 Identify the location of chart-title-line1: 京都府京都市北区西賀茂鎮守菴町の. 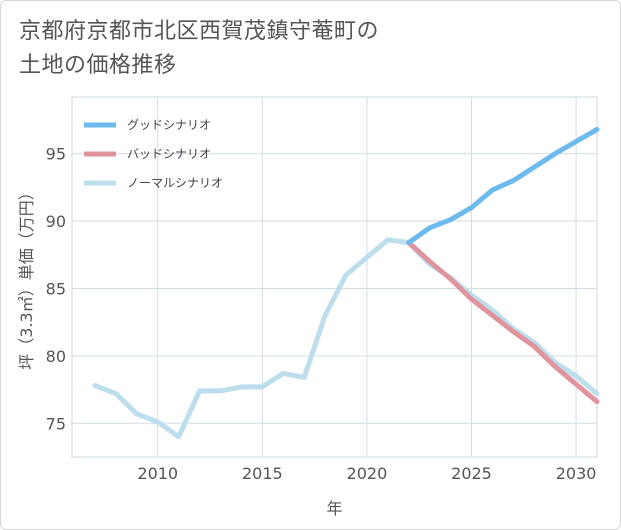
(199, 31).